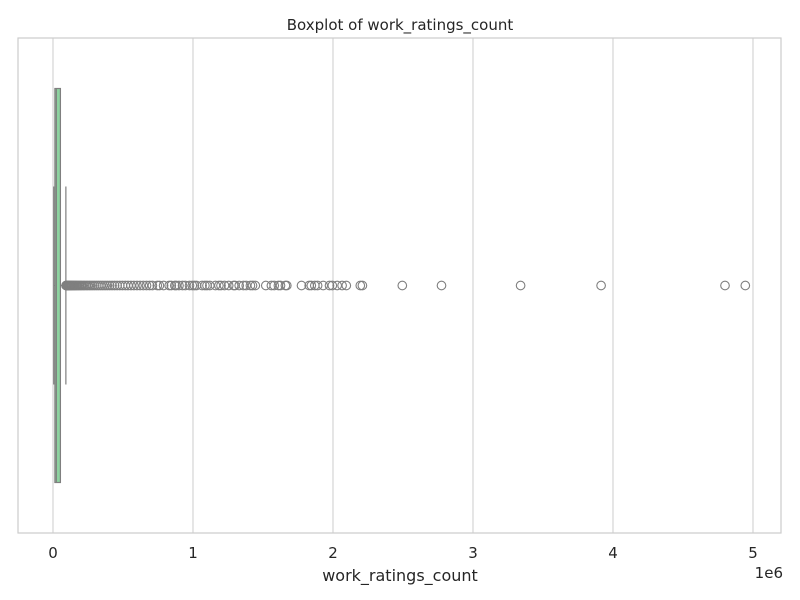 The width and height of the screenshot is (800, 600). I want to click on x-tick-labels: 0 1 2 3 4 5, so click(403, 553).